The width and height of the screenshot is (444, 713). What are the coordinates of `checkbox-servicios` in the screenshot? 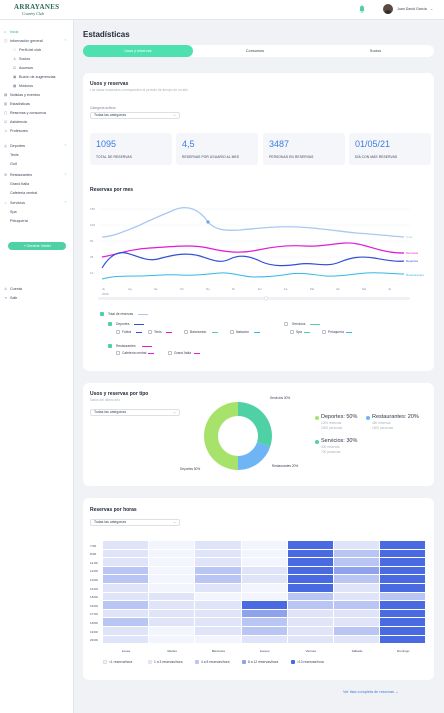 It's located at (286, 324).